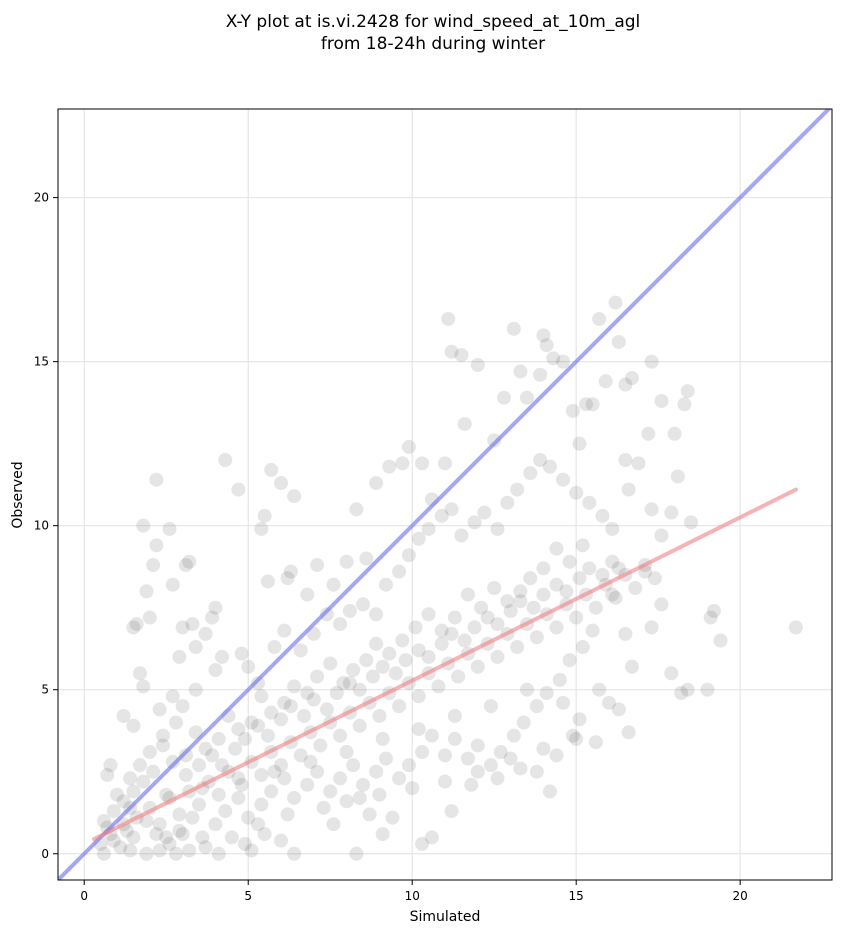 Image resolution: width=843 pixels, height=934 pixels. What do you see at coordinates (412, 896) in the screenshot?
I see `x-tick-label: 10` at bounding box center [412, 896].